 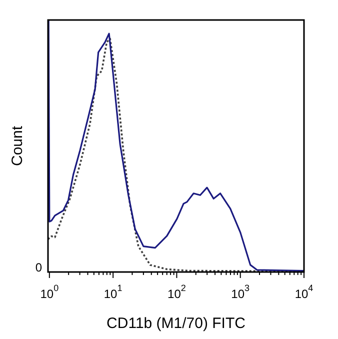 What do you see at coordinates (38, 267) in the screenshot?
I see `text: 0` at bounding box center [38, 267].